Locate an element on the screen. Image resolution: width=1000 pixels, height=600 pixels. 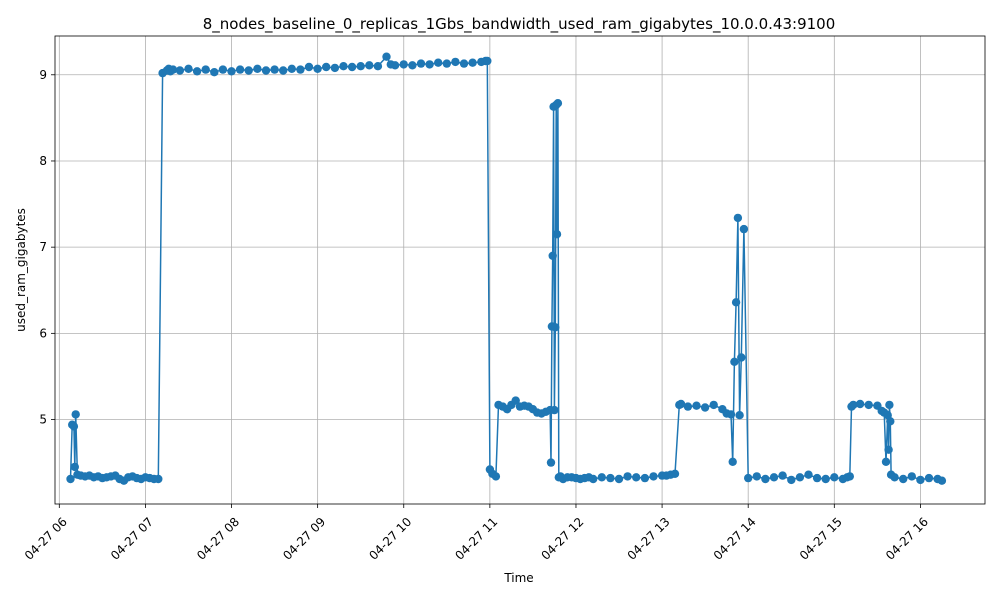
y-tick-label: 7 is located at coordinates (43, 247).